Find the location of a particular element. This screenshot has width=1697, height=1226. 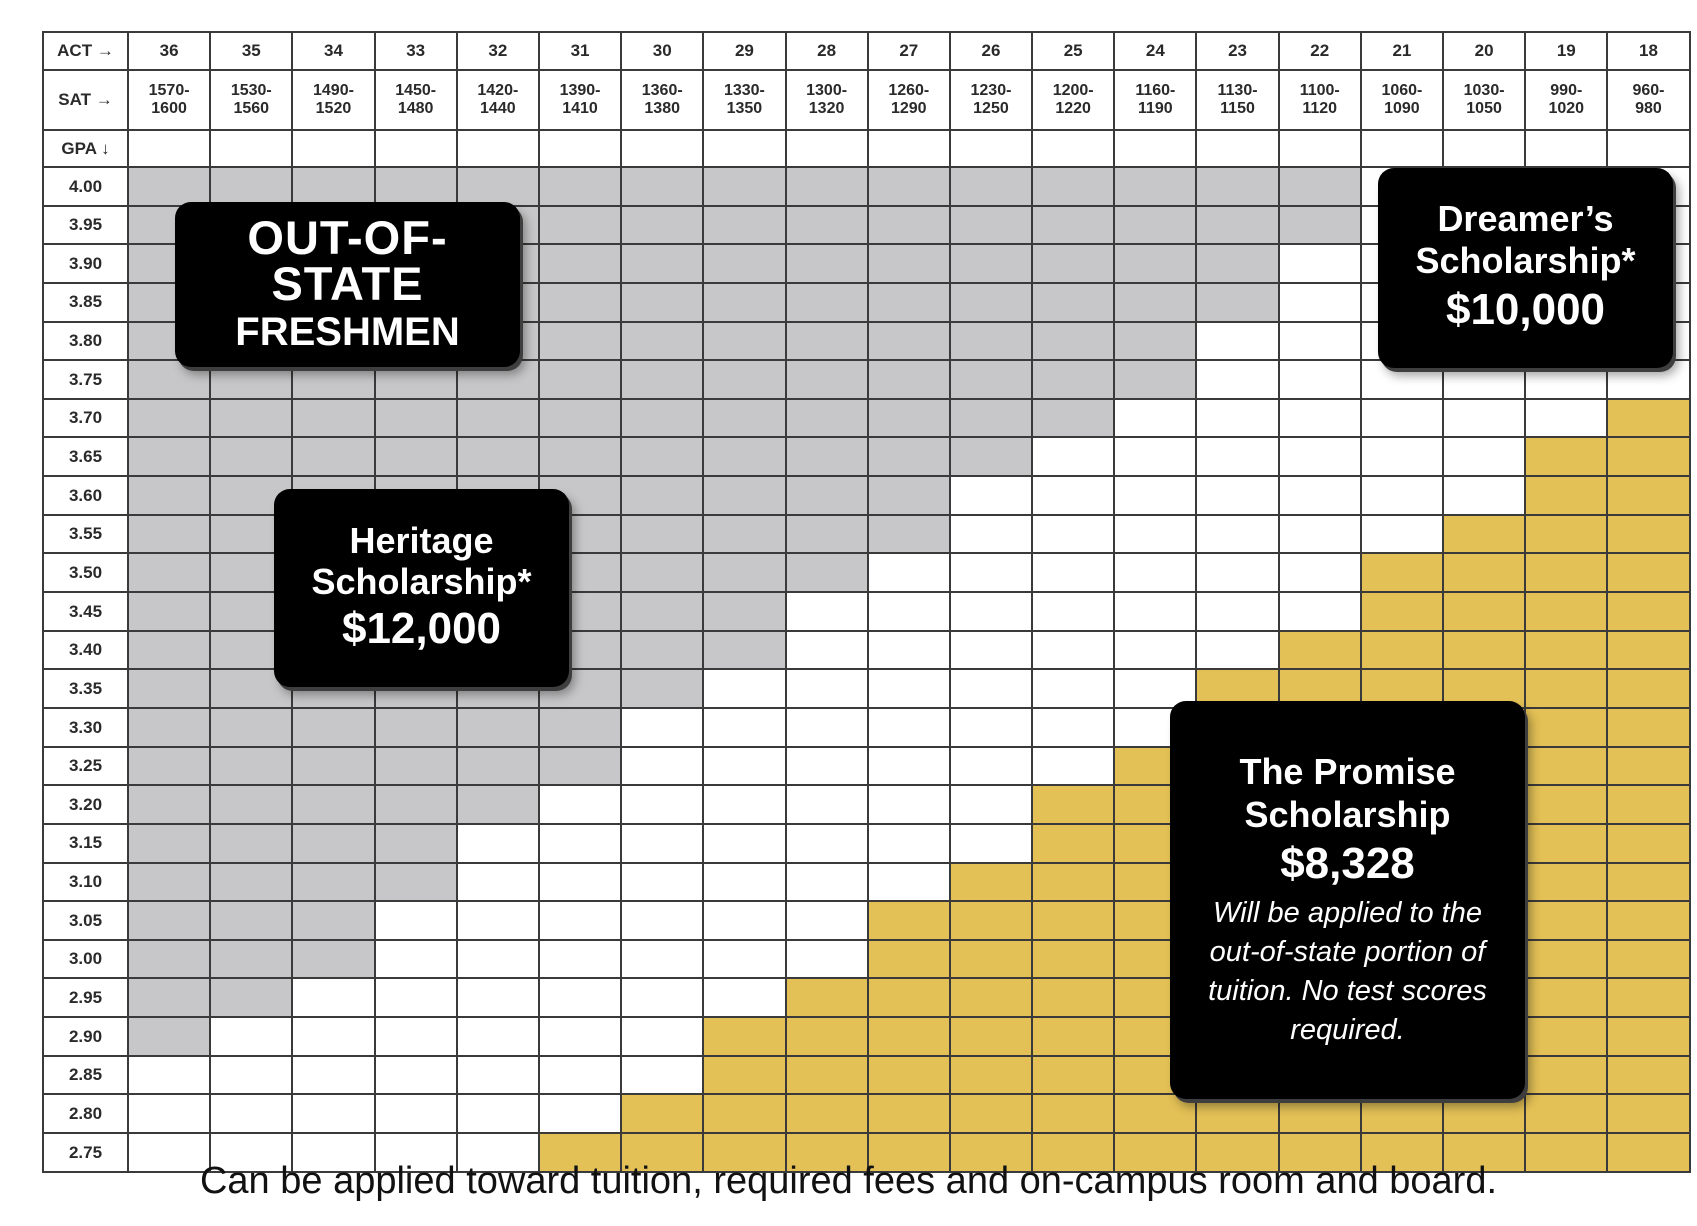

sat-tick: 990- 1020 is located at coordinates (1566, 100).